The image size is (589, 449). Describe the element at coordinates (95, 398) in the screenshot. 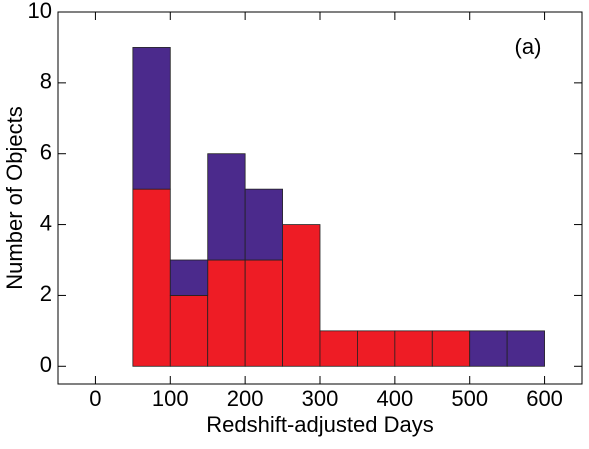

I see `x-tick-label: 0` at that location.